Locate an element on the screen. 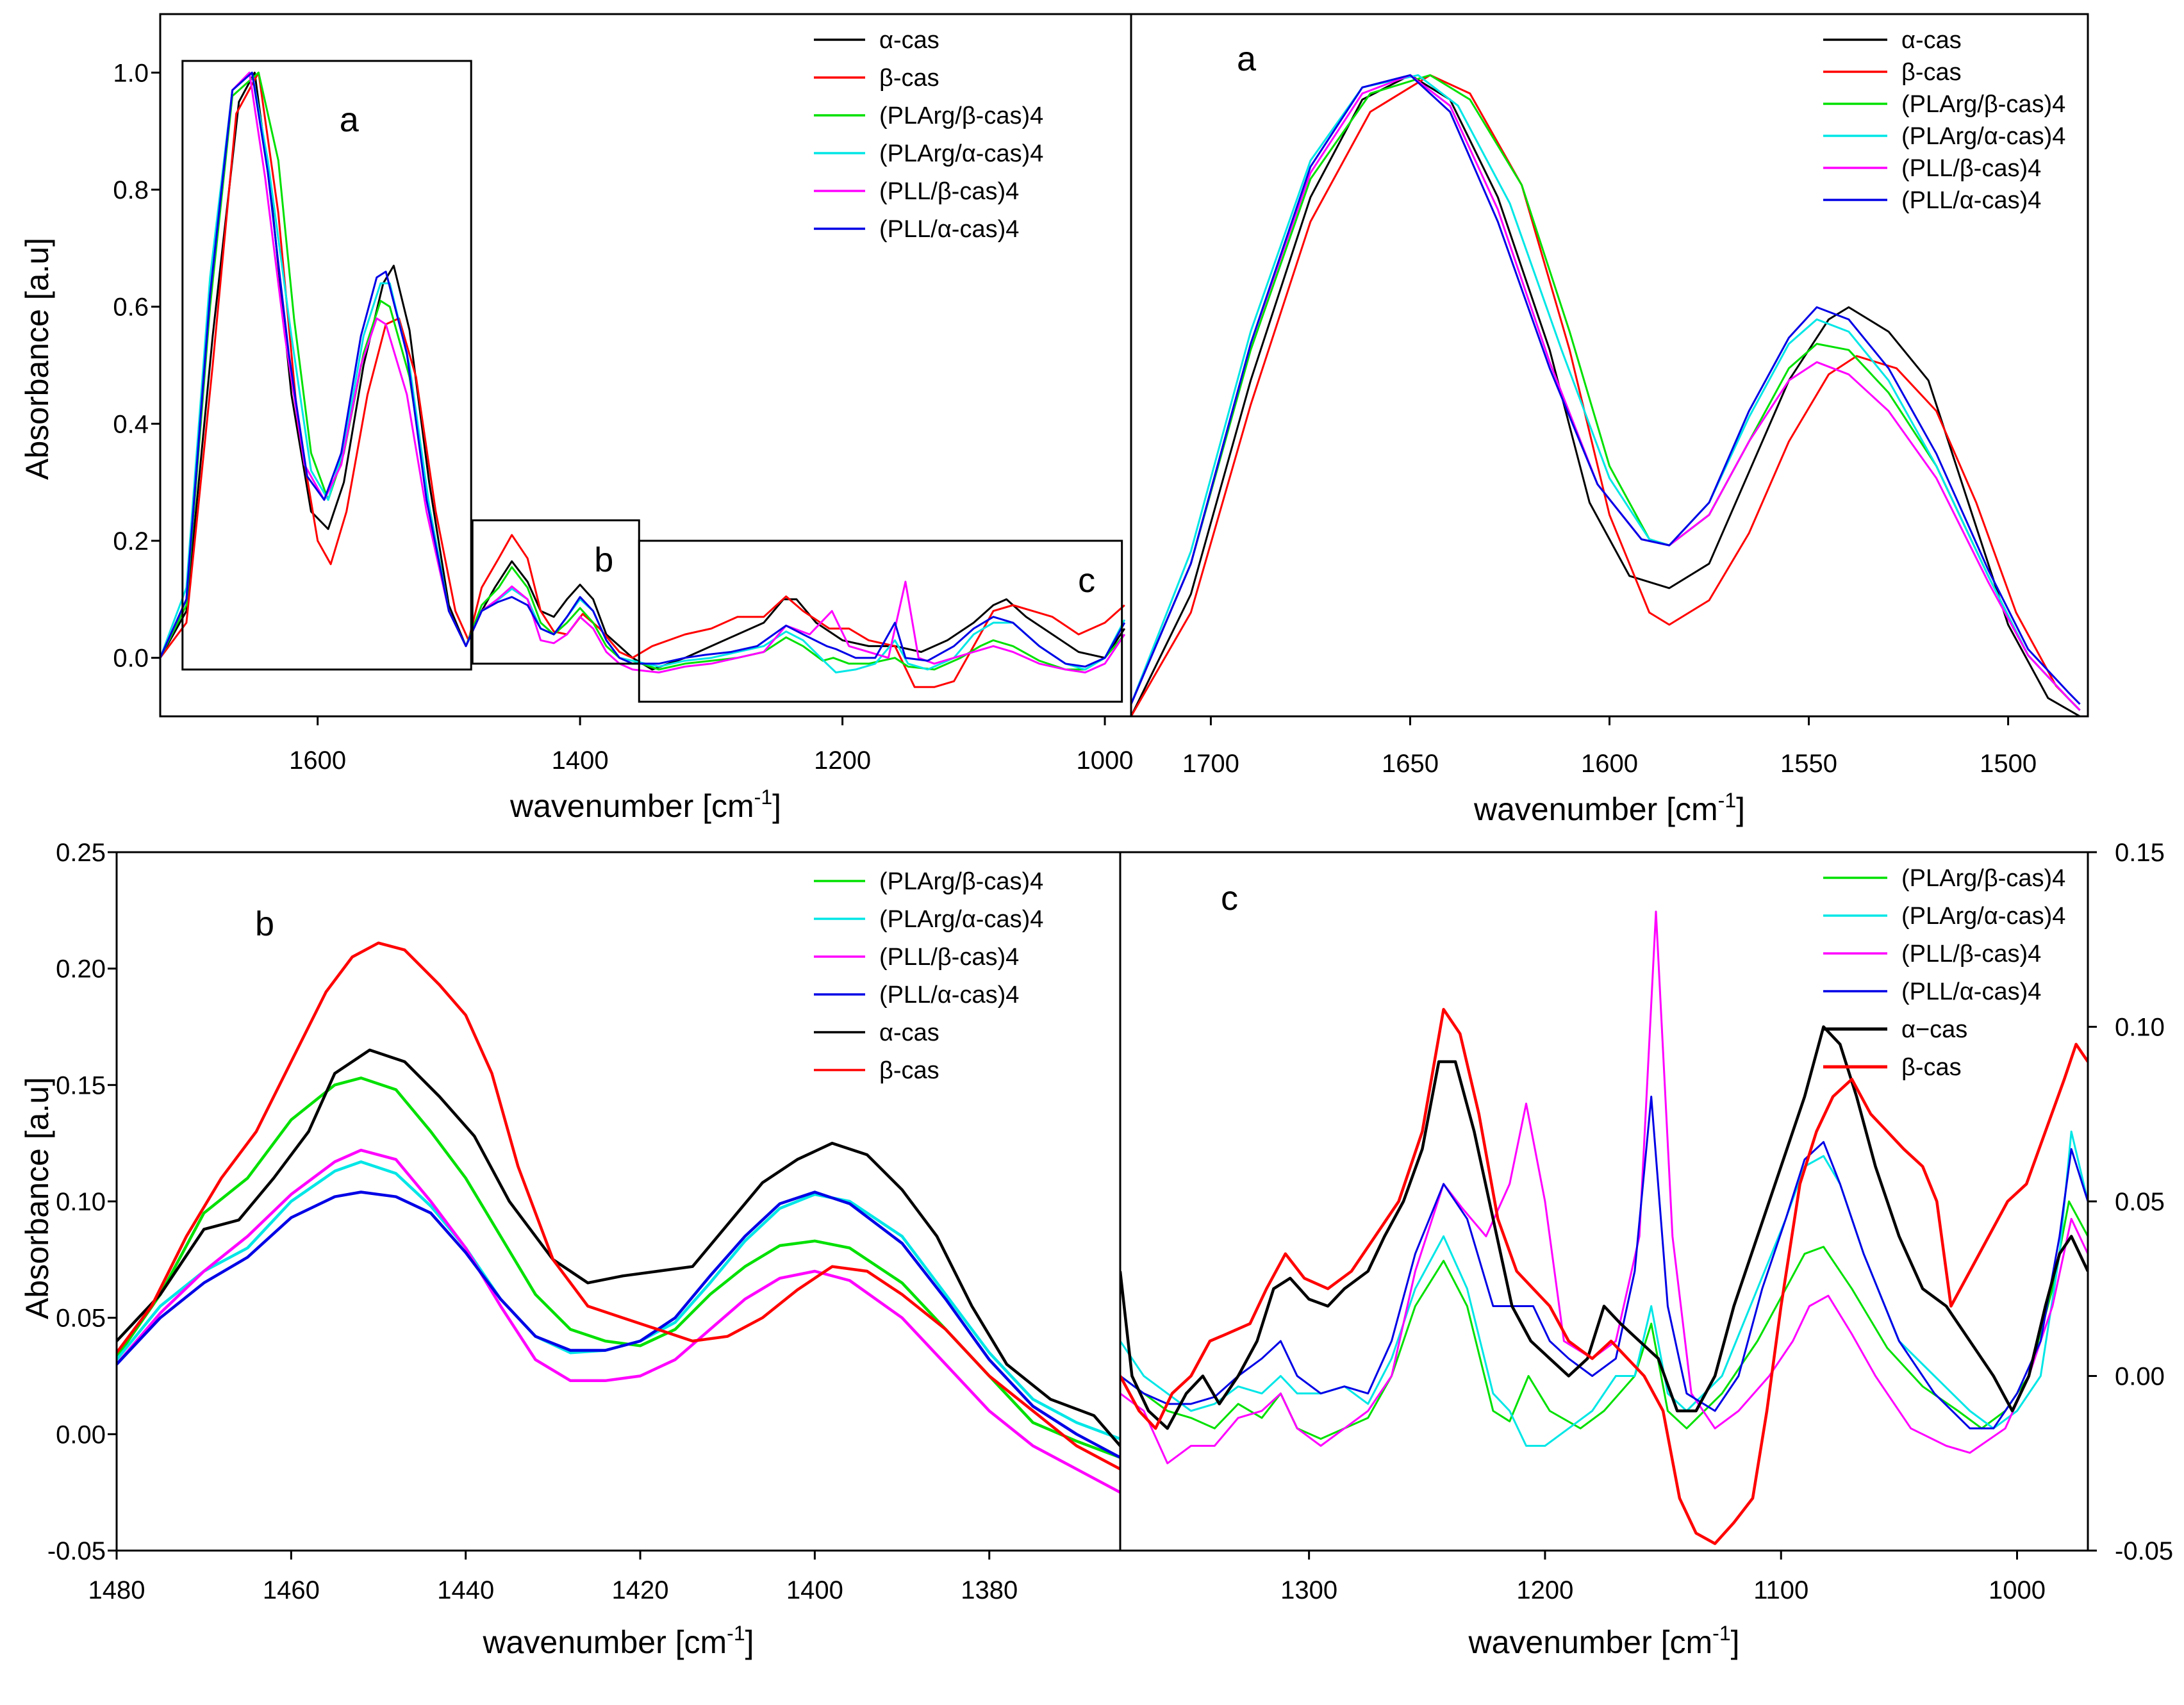  y-tick-label: 0.8 is located at coordinates (131, 190).